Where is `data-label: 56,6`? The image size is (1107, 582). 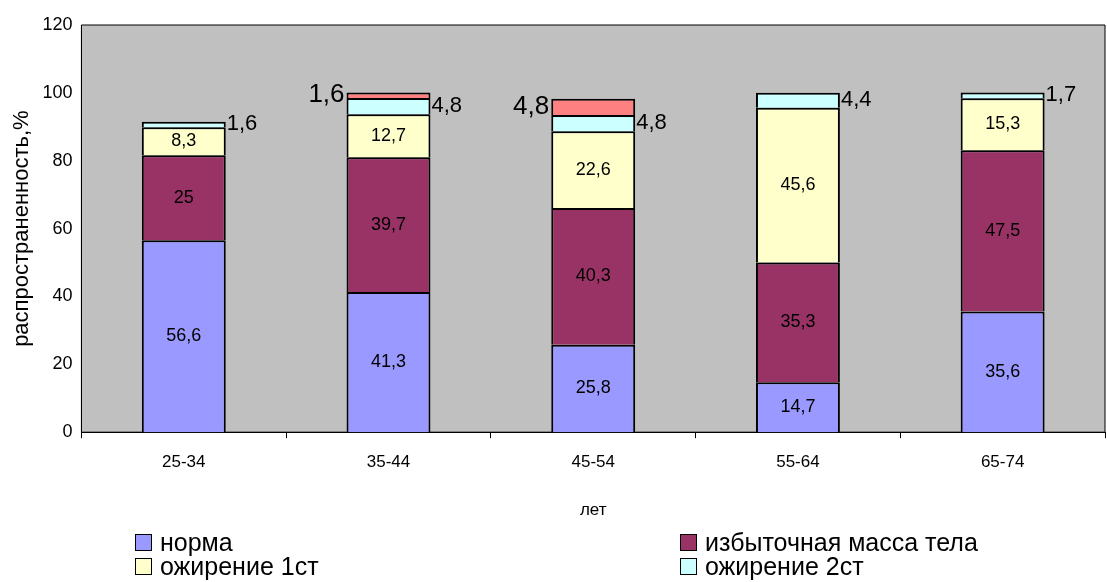
data-label: 56,6 is located at coordinates (184, 335).